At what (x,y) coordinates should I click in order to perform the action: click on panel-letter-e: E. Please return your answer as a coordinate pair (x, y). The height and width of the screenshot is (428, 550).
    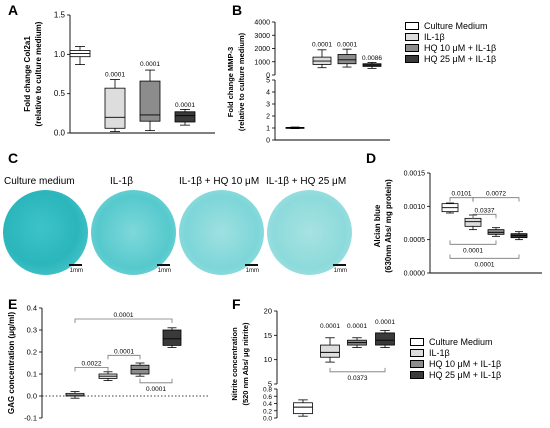
    Looking at the image, I should click on (13, 304).